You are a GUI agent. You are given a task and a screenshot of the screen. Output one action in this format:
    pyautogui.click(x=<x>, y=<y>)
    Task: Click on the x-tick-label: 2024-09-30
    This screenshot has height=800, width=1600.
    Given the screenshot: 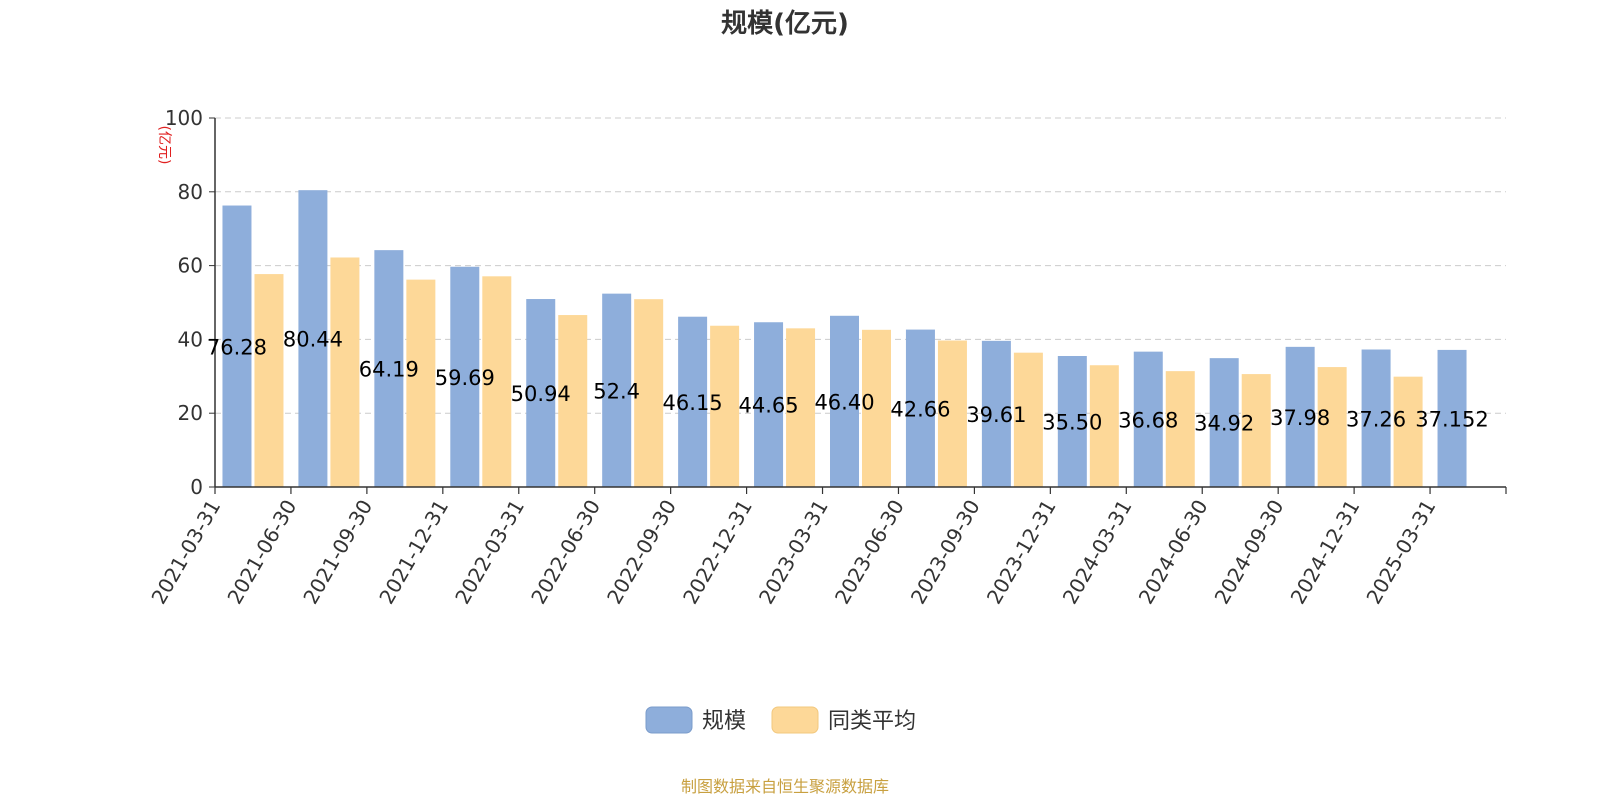 What is the action you would take?
    pyautogui.click(x=1249, y=552)
    